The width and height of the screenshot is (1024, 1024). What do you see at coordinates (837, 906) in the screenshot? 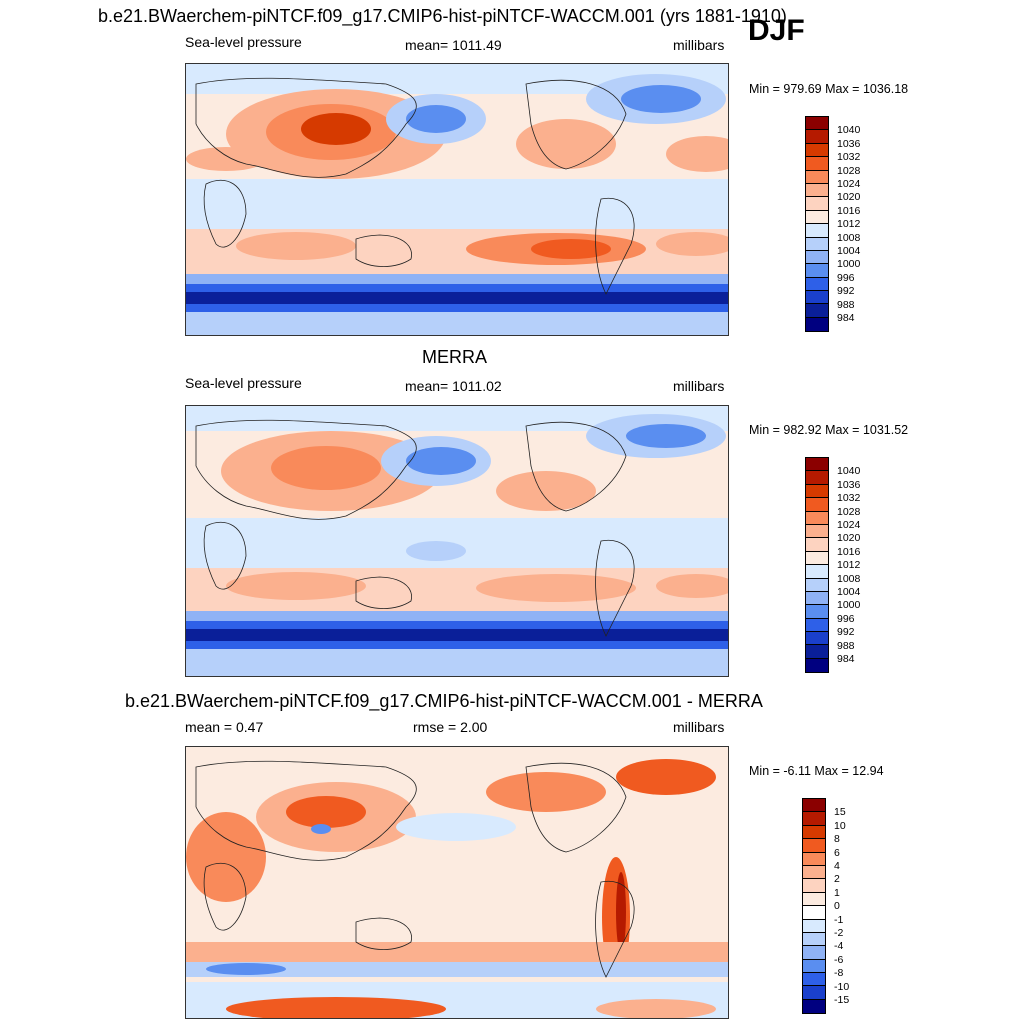
I see `colorbar-tick-label: 0` at bounding box center [837, 906].